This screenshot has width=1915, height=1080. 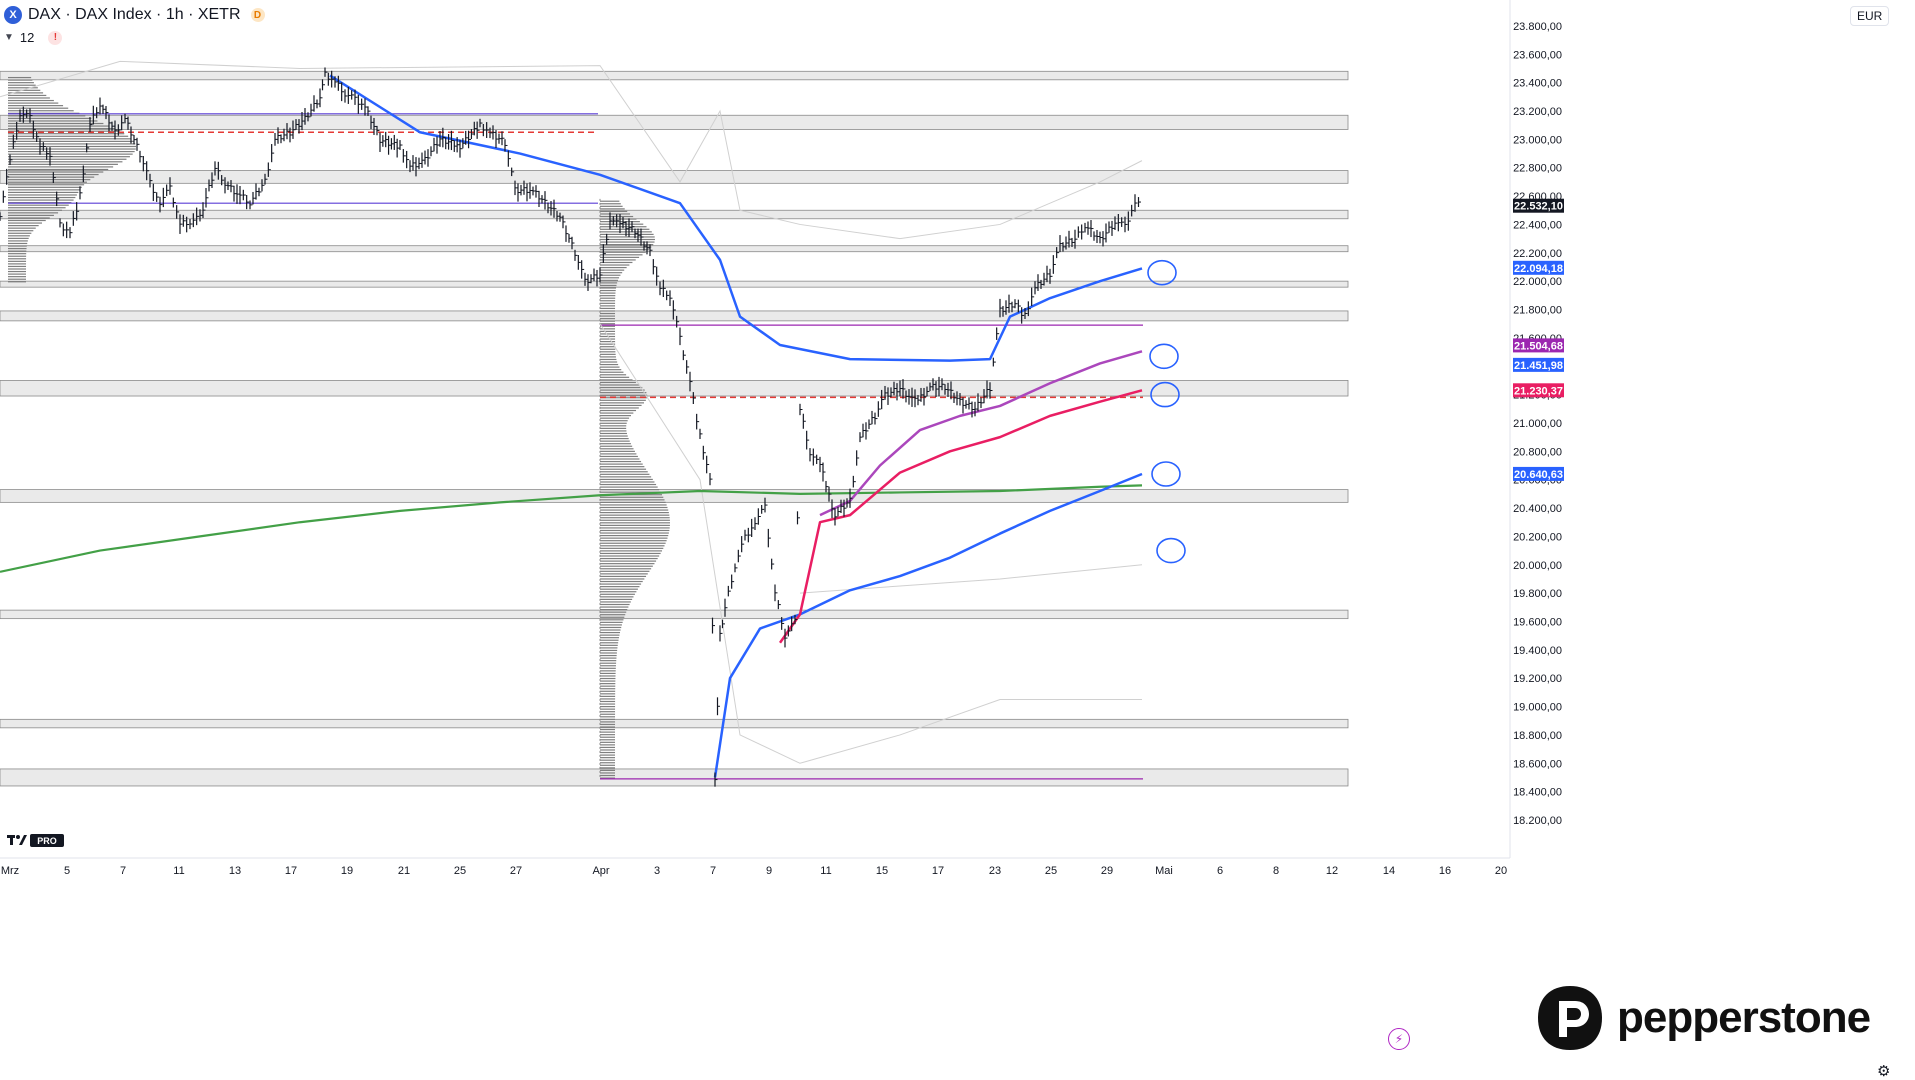 What do you see at coordinates (1538, 345) in the screenshot?
I see `price-label-bg` at bounding box center [1538, 345].